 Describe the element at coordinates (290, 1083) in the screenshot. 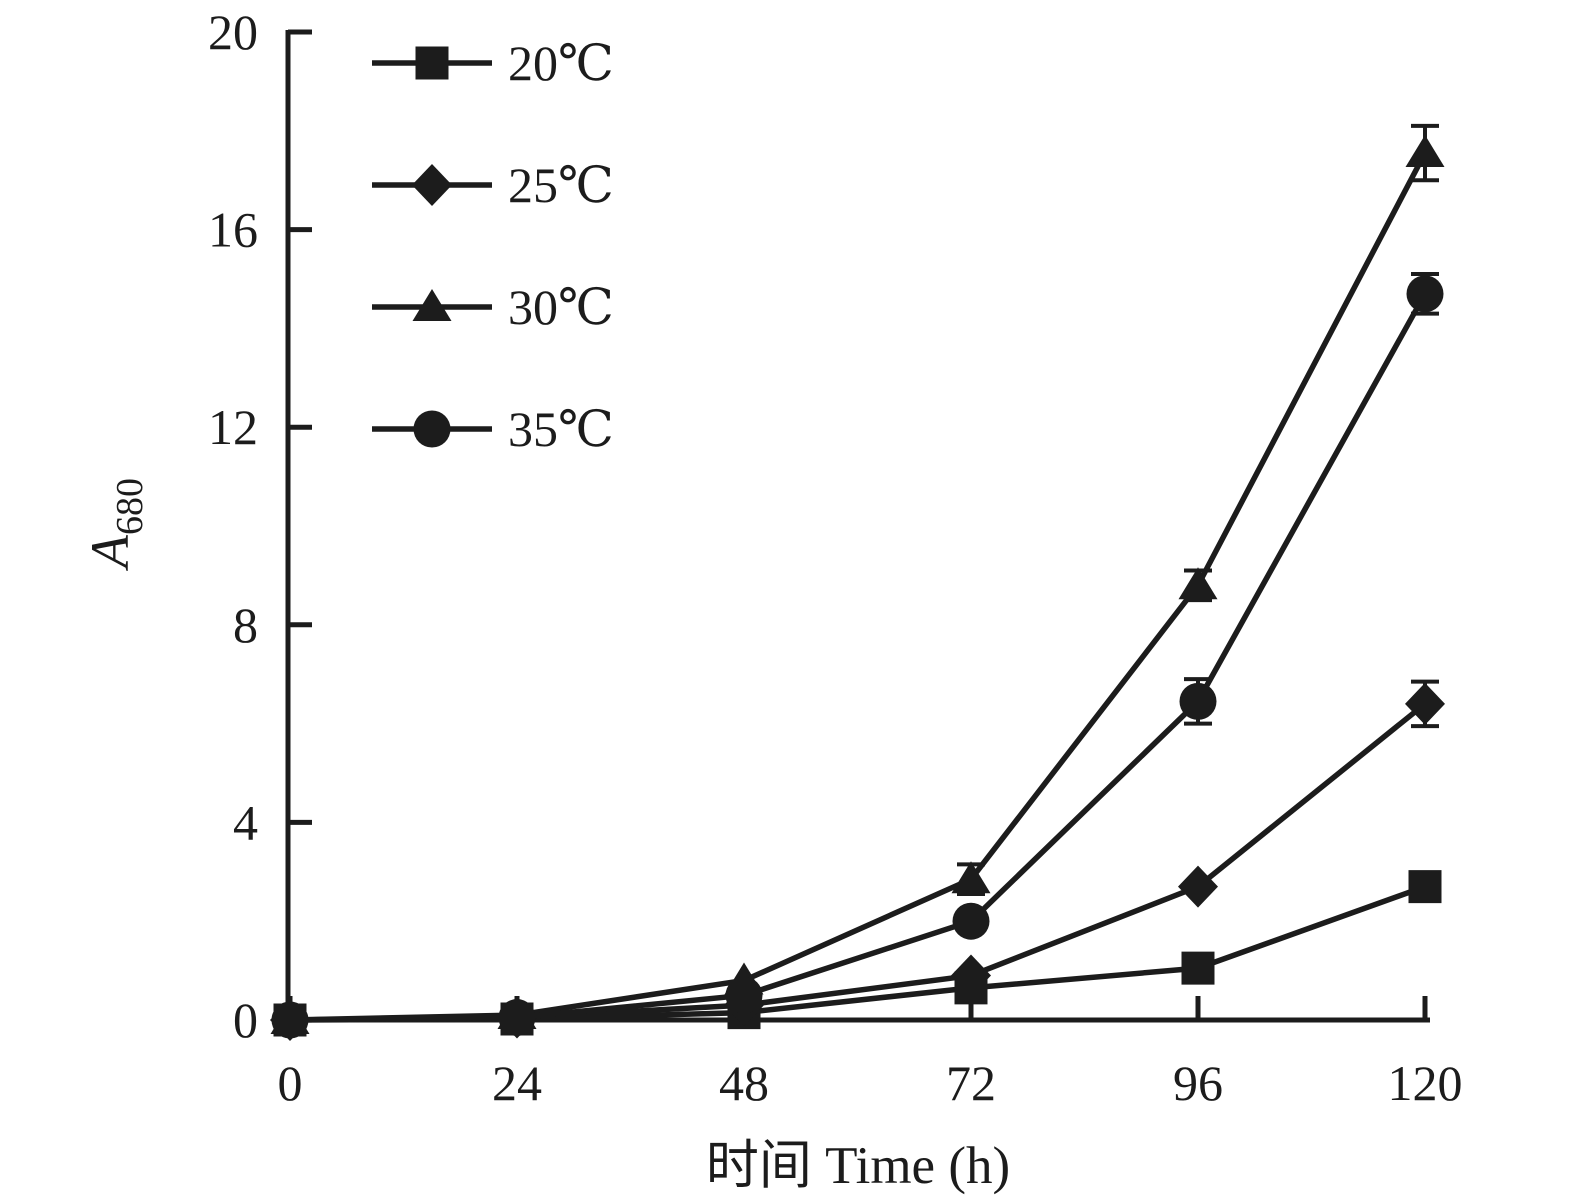

I see `x-tick-label: 0` at that location.